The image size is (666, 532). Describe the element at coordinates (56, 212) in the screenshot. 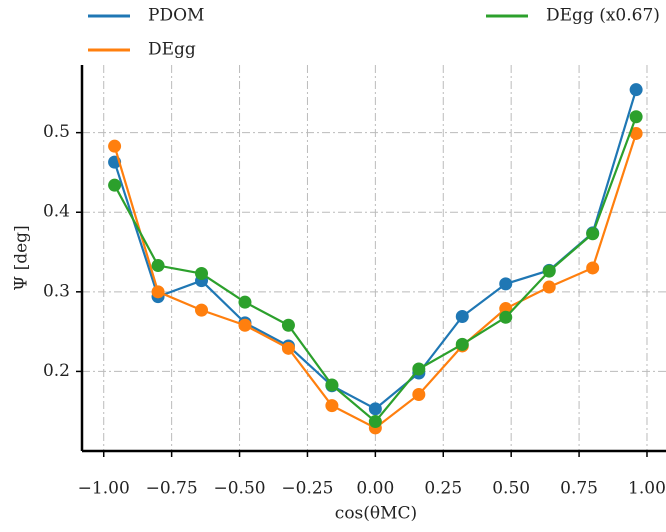

I see `y-tick-label: 0.4` at that location.